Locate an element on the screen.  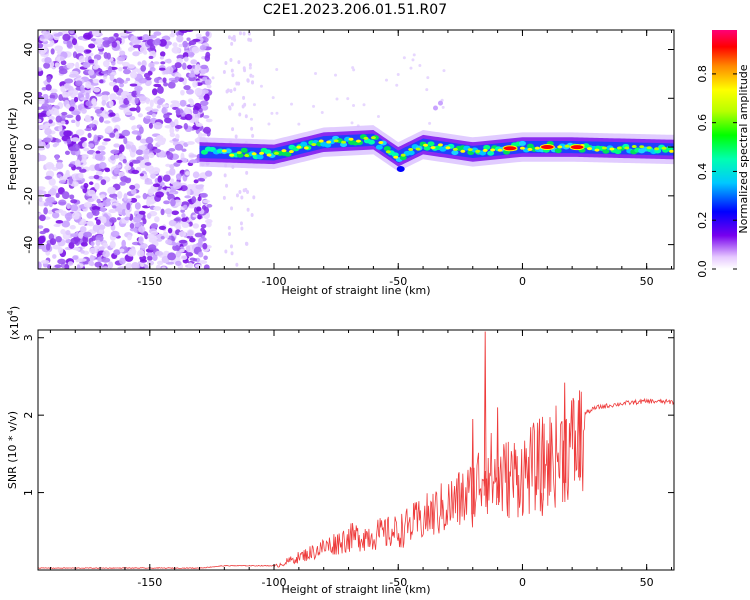
colorbar-tick-label: 0.0 is located at coordinates (702, 269).